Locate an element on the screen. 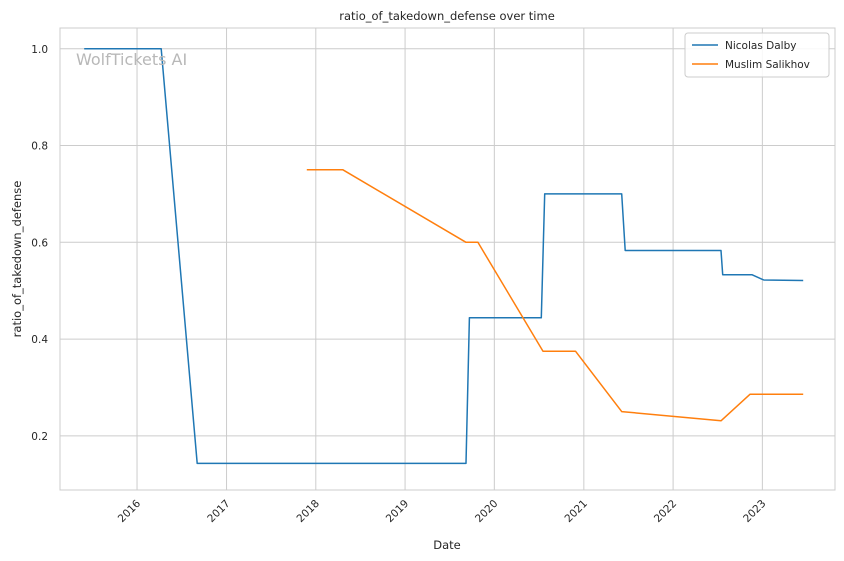 This screenshot has height=561, width=844. x-tick-label: 2022 is located at coordinates (665, 511).